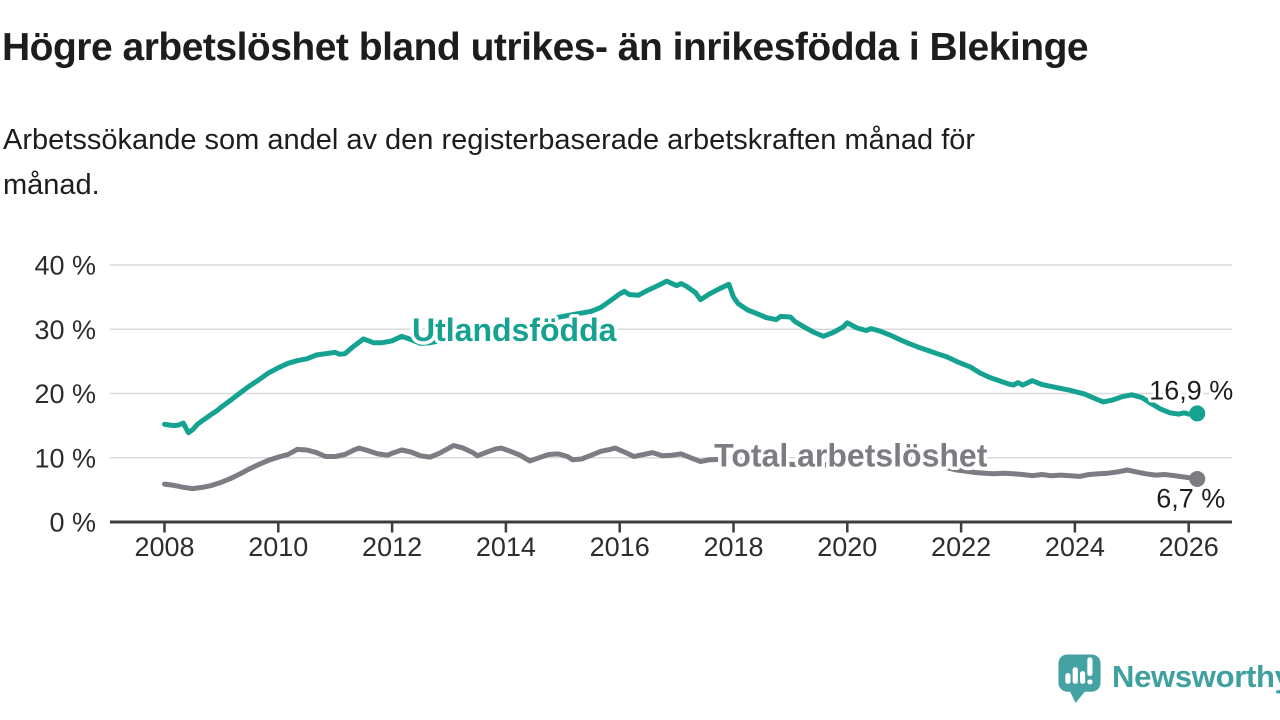  Describe the element at coordinates (851, 456) in the screenshot. I see `series-label-total-arbetsloshet: Total arbetslöshet` at that location.